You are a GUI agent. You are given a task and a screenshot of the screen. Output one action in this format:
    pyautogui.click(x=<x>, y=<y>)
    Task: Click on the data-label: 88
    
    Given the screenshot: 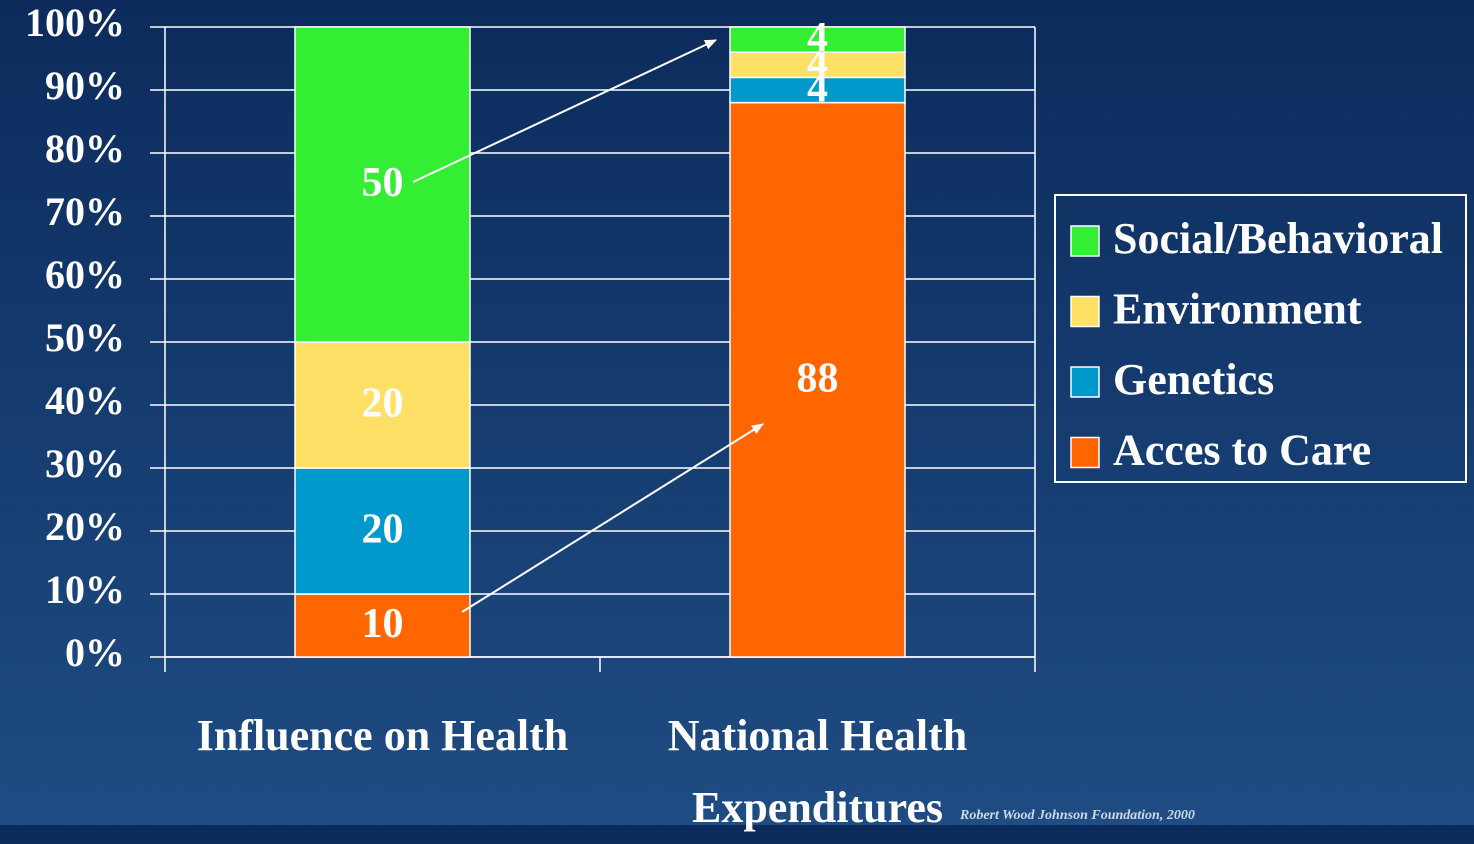 What is the action you would take?
    pyautogui.click(x=818, y=378)
    